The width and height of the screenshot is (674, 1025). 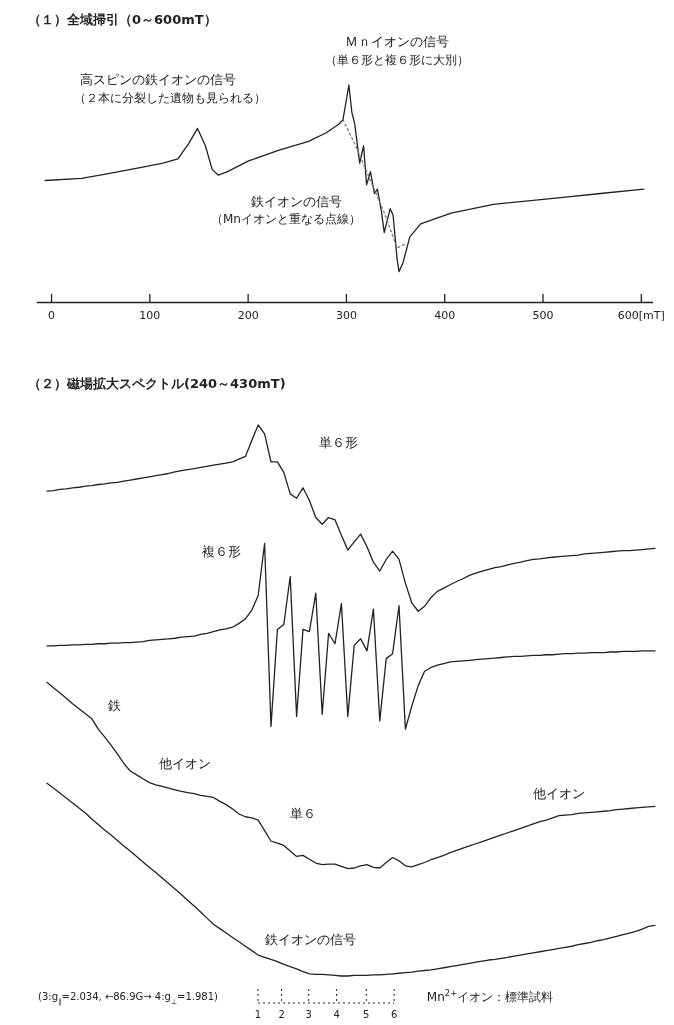 What do you see at coordinates (157, 383) in the screenshot?
I see `chart-title: （２）磁場拡大スペクトル(240～430mT)` at bounding box center [157, 383].